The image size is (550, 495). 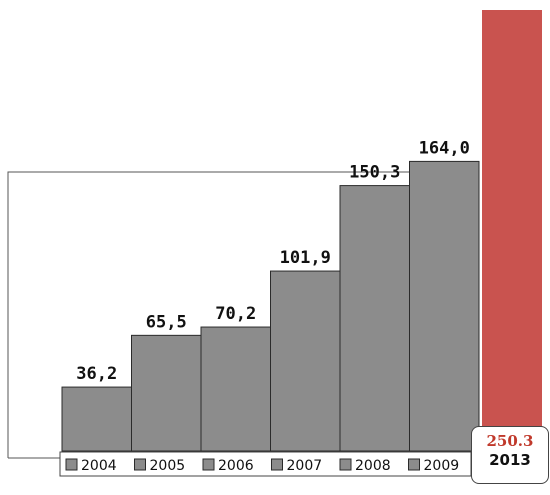 What do you see at coordinates (96, 419) in the screenshot?
I see `bar-2004` at bounding box center [96, 419].